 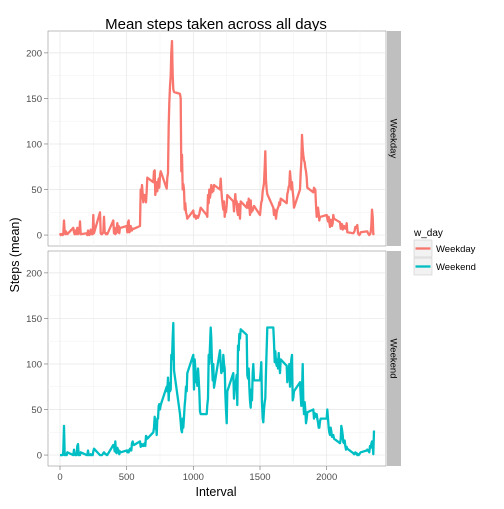 What do you see at coordinates (456, 249) in the screenshot?
I see `legend-label-weekday: Weekday` at bounding box center [456, 249].